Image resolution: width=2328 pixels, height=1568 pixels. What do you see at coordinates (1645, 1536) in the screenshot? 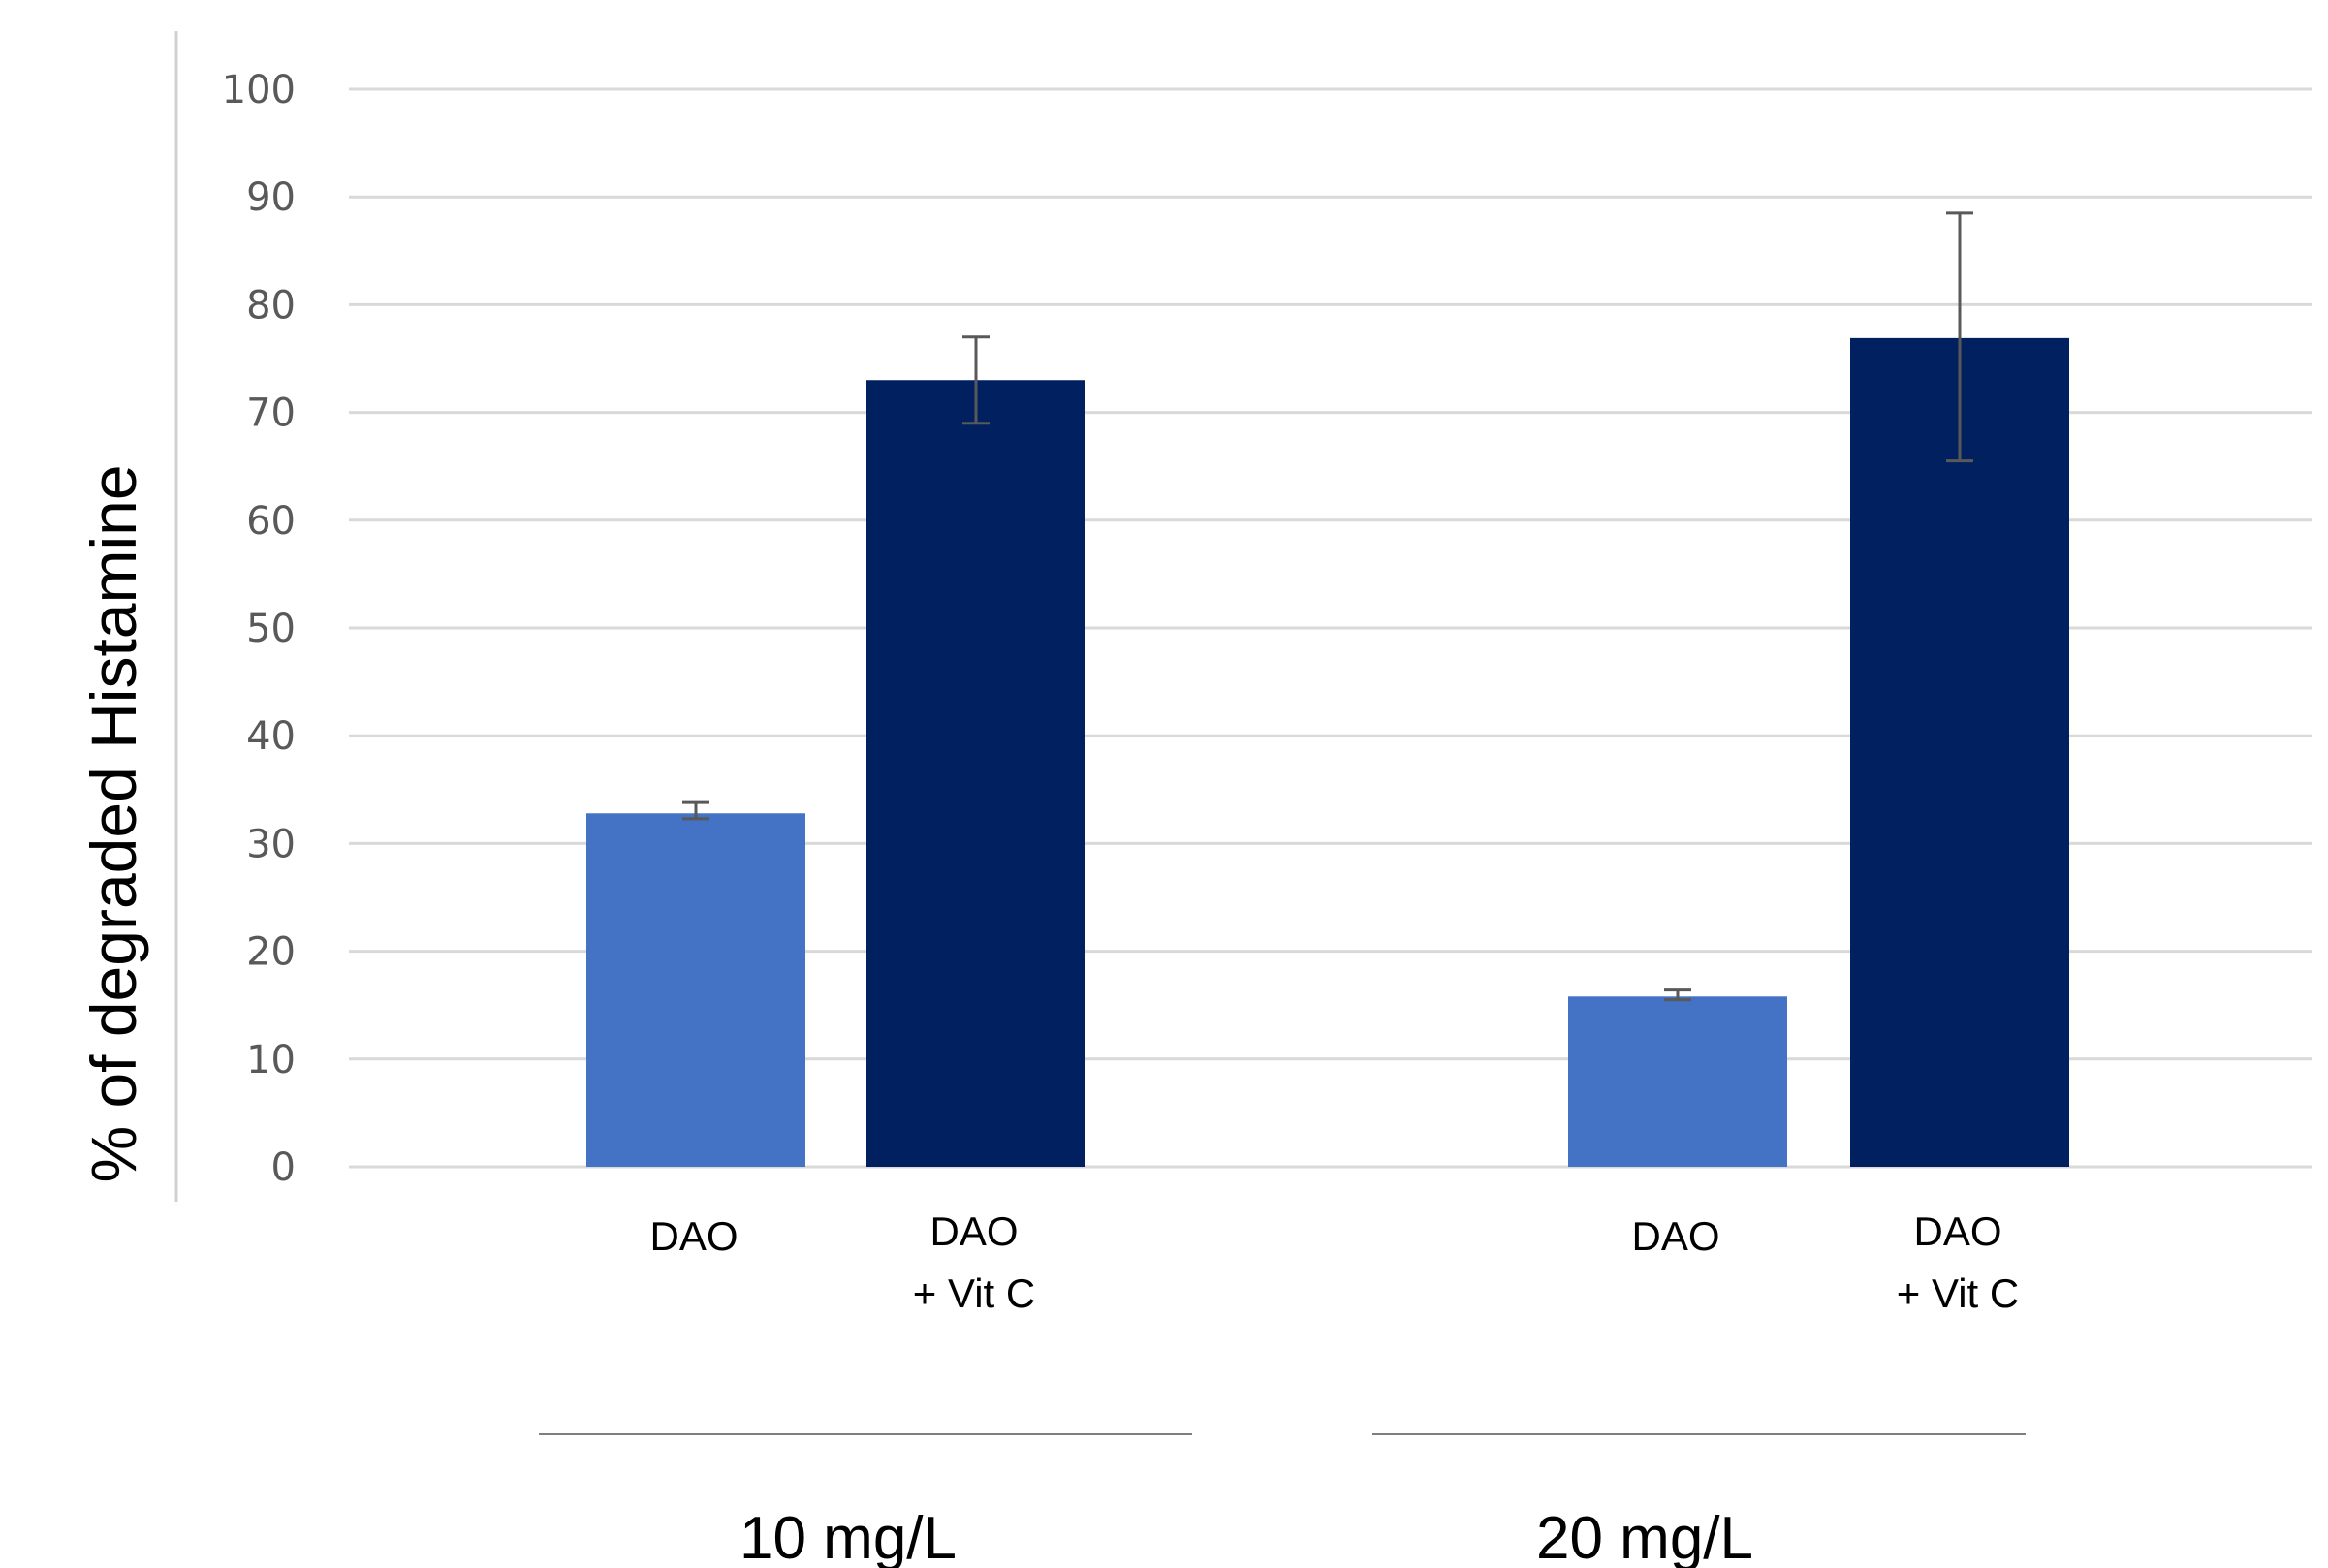
I see `group-label: 20 mg/L` at bounding box center [1645, 1536].